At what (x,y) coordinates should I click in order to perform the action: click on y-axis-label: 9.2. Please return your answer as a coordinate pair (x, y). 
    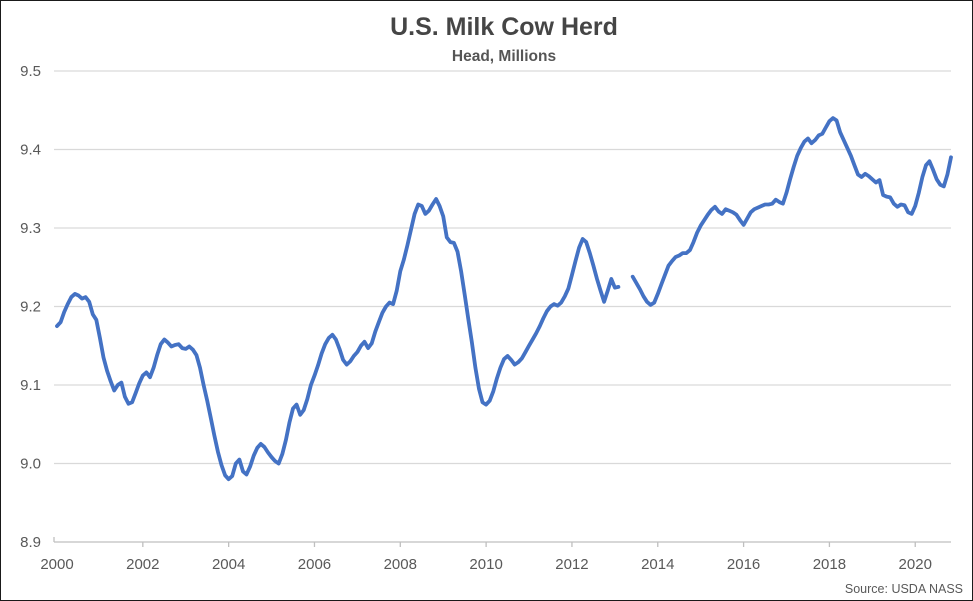
    Looking at the image, I should click on (30, 307).